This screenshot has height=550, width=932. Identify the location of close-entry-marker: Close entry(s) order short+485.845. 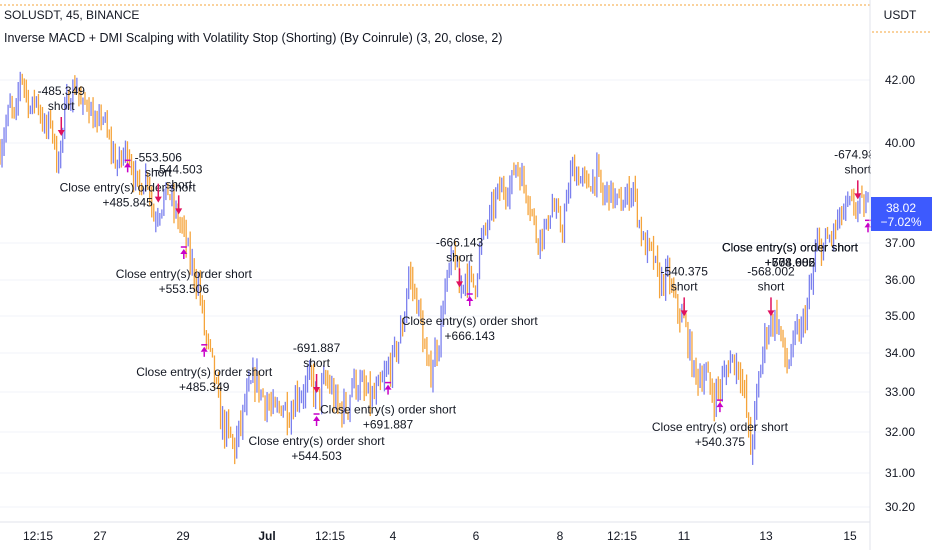
(128, 184).